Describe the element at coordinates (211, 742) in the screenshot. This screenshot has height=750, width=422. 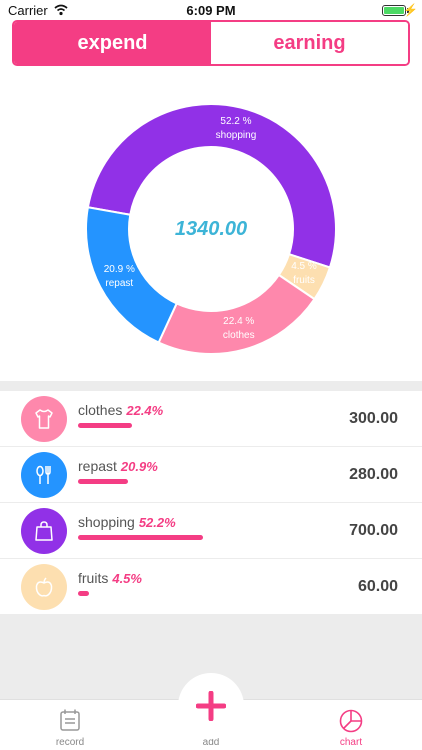
I see `tab-add-label: add` at that location.